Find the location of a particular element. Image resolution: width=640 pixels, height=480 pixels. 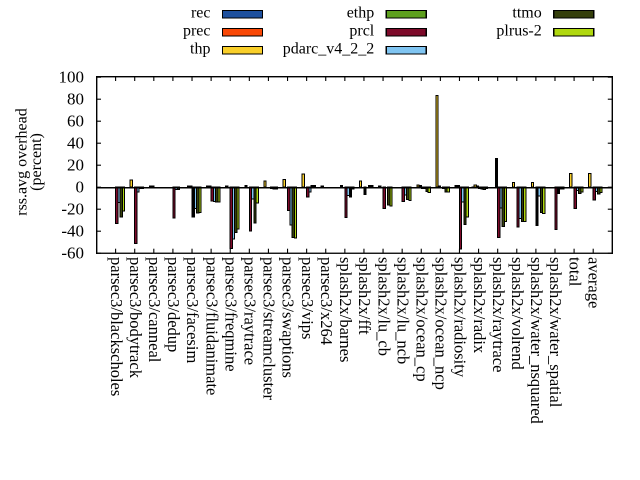

svg-text: splash2x/water_spatial is located at coordinates (555, 332).